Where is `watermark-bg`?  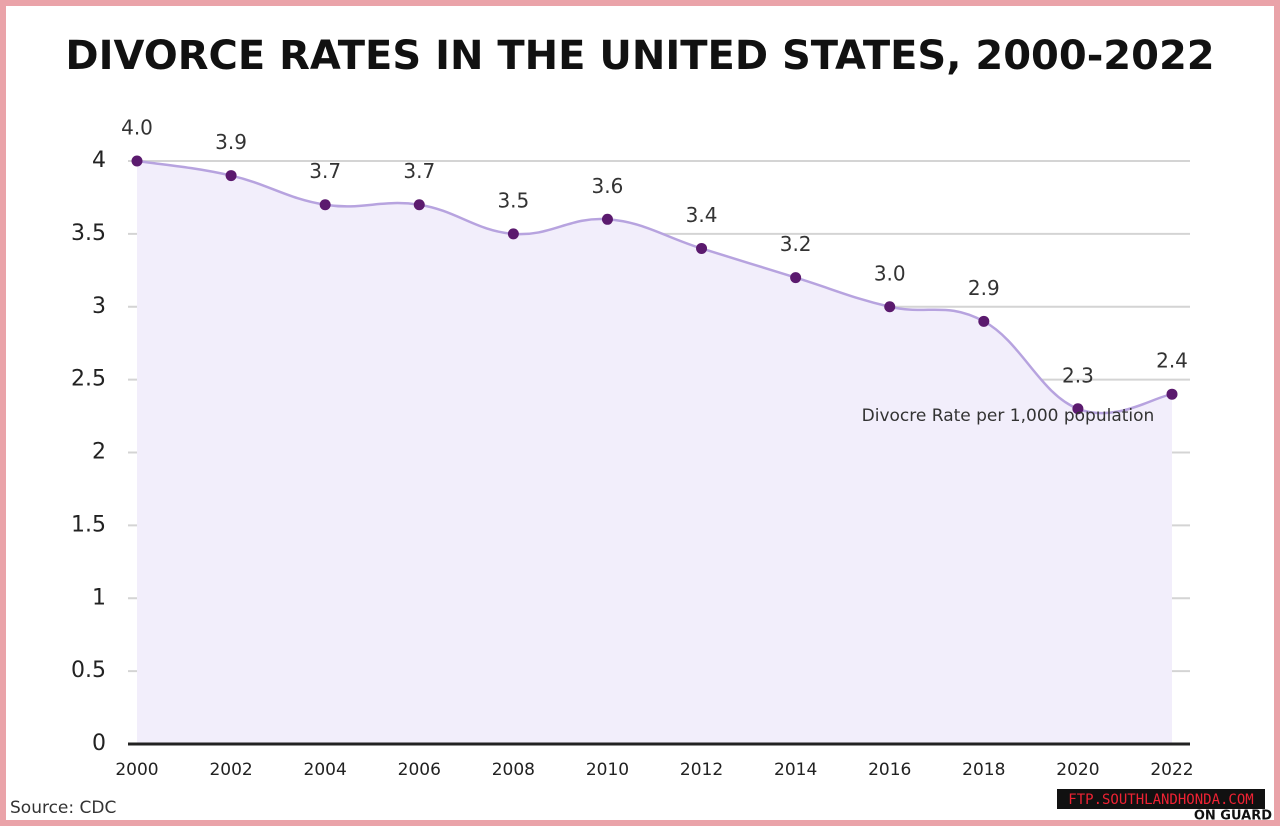
watermark-bg is located at coordinates (1161, 799).